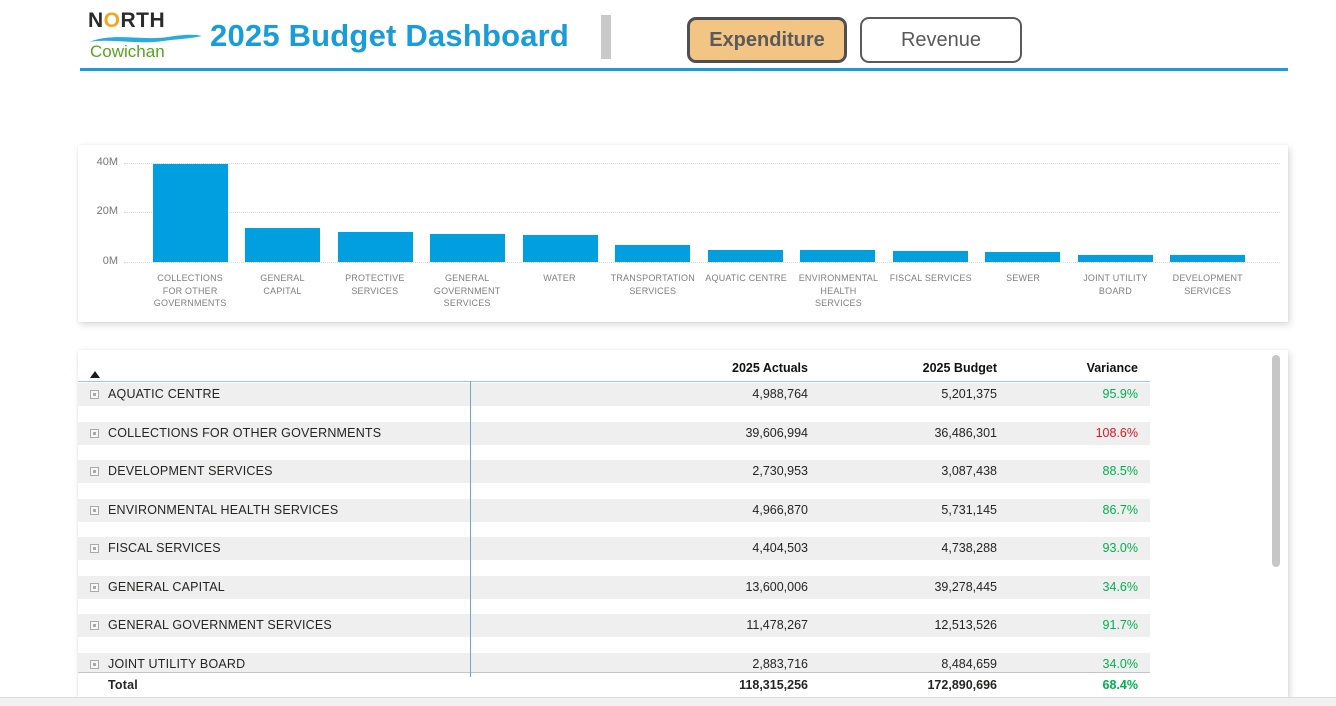 The image size is (1336, 706). Describe the element at coordinates (770, 368) in the screenshot. I see `column-header-actuals: 2025 Actuals` at that location.